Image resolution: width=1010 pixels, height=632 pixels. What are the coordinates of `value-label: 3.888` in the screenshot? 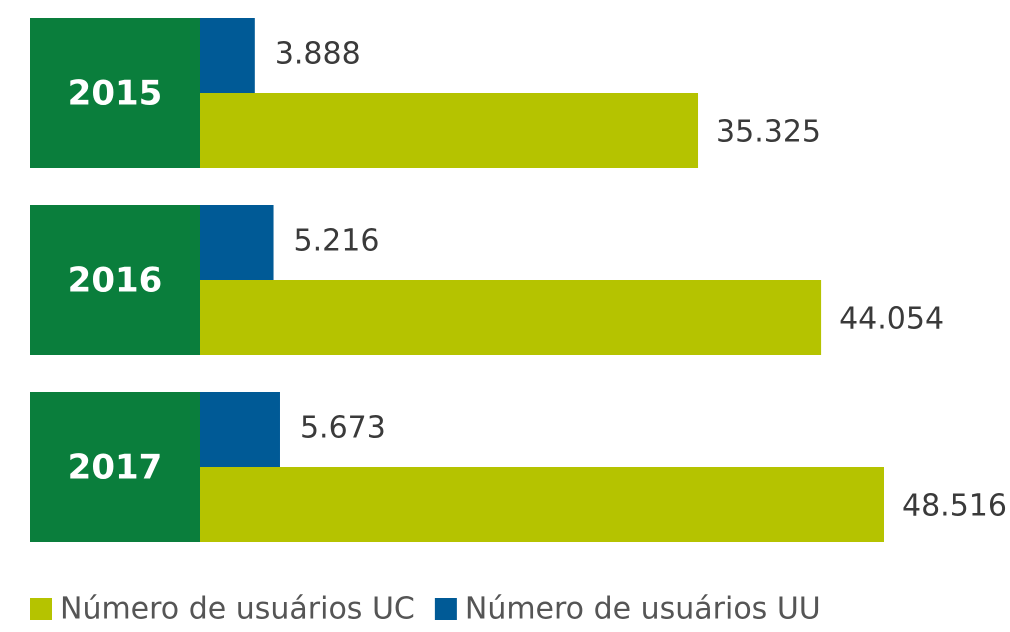 It's located at (318, 54).